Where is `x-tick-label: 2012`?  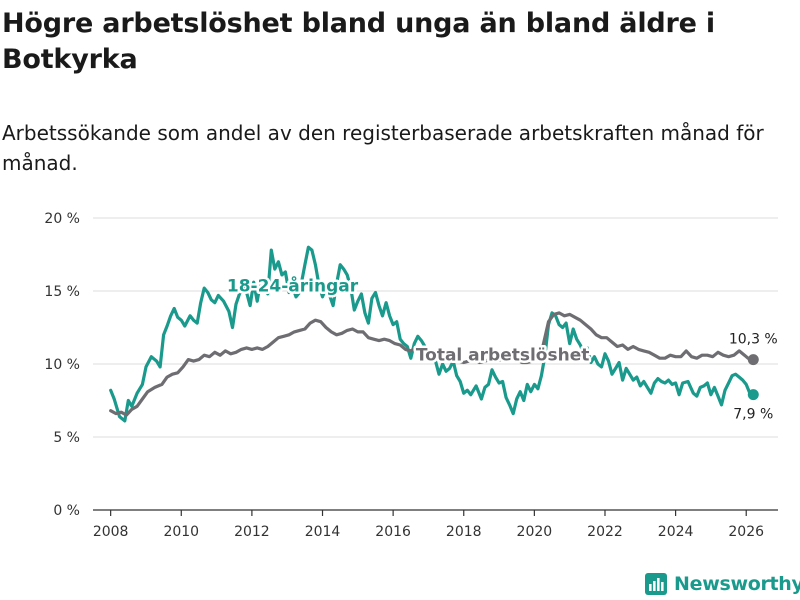 x-tick-label: 2012 is located at coordinates (252, 532).